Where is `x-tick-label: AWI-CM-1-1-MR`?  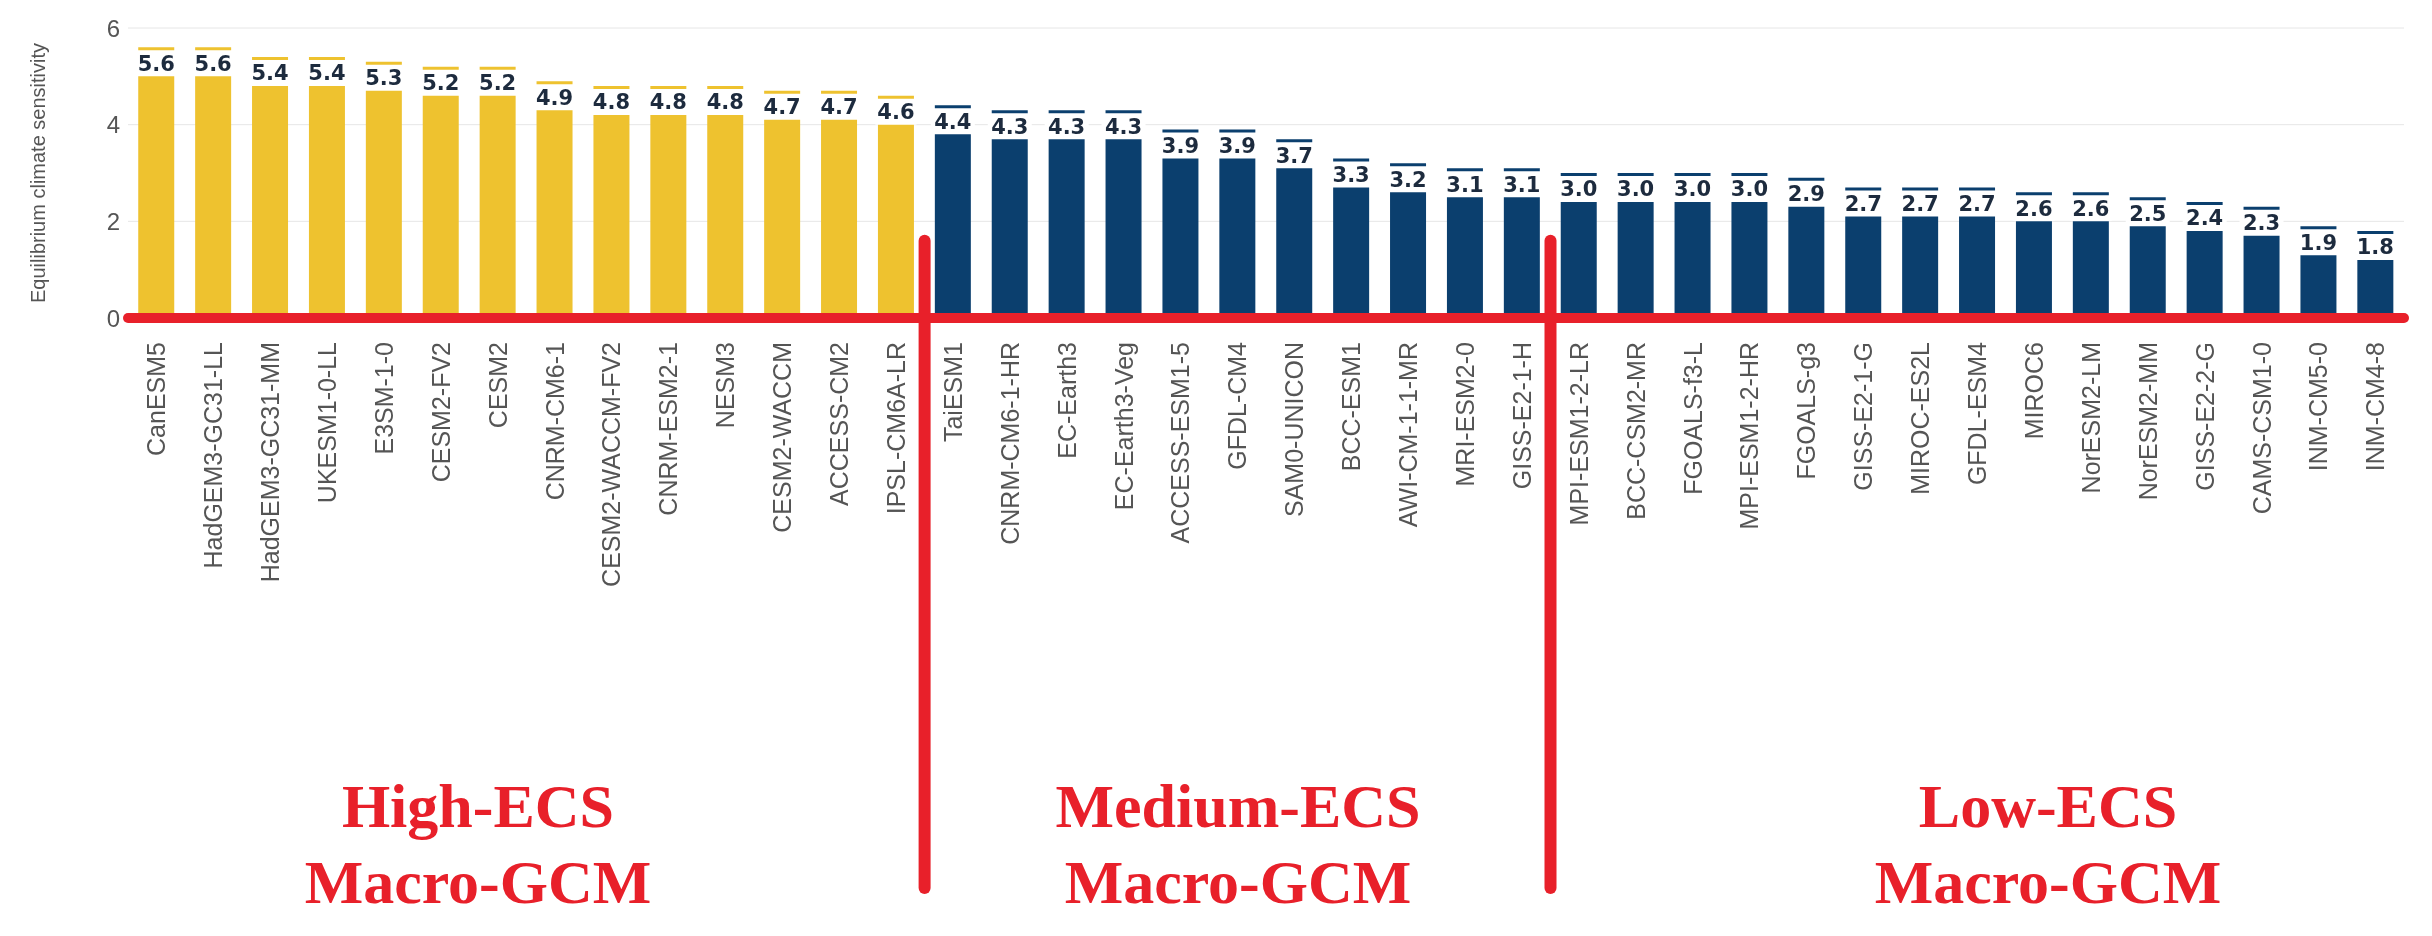
x-tick-label: AWI-CM-1-1-MR is located at coordinates (1408, 435).